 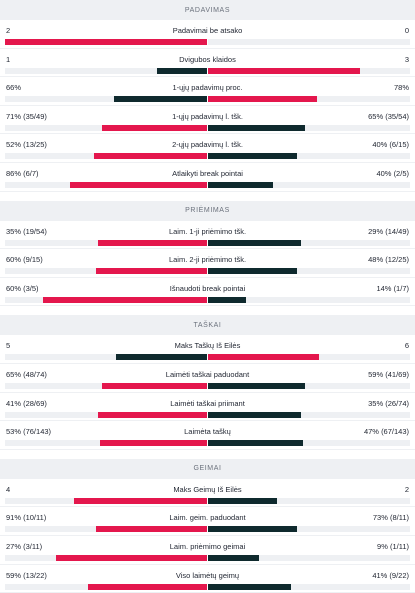 What do you see at coordinates (388, 116) in the screenshot?
I see `stat-right-value: 65% (35/54)` at bounding box center [388, 116].